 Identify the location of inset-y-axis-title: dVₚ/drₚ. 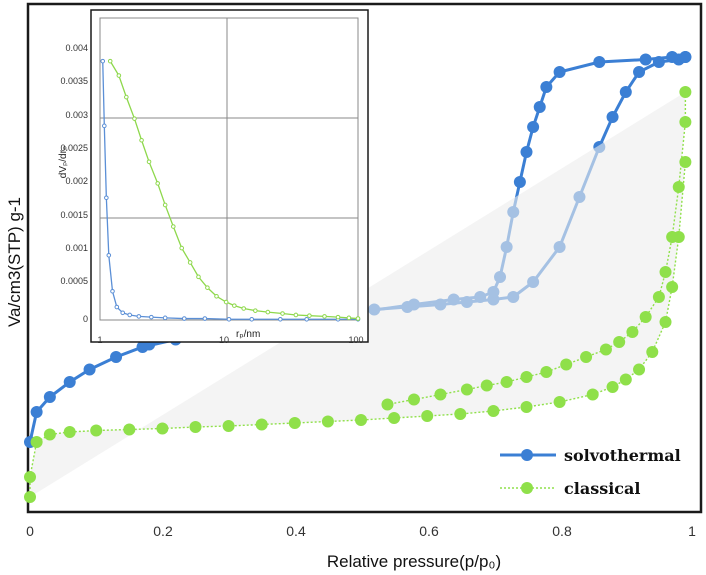
(63, 162).